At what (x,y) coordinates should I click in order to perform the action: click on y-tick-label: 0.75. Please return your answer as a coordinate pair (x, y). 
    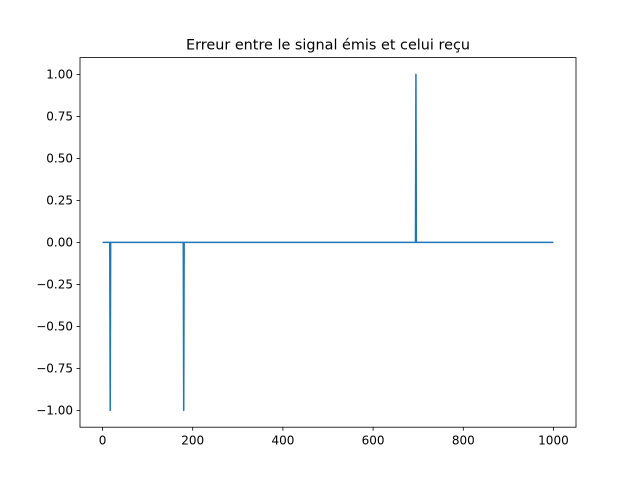
    Looking at the image, I should click on (59, 117).